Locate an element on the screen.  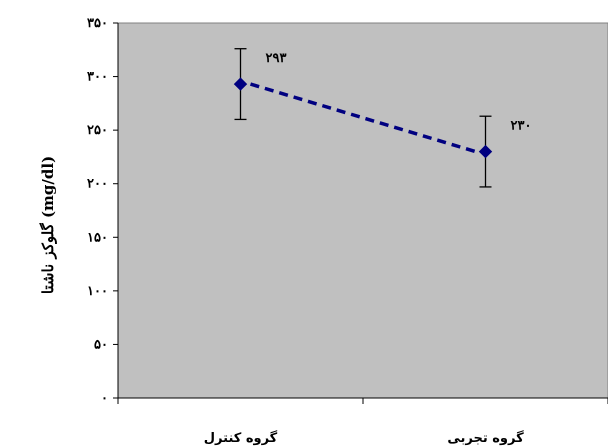
x-tick-label: گروه تجربی is located at coordinates (485, 438).